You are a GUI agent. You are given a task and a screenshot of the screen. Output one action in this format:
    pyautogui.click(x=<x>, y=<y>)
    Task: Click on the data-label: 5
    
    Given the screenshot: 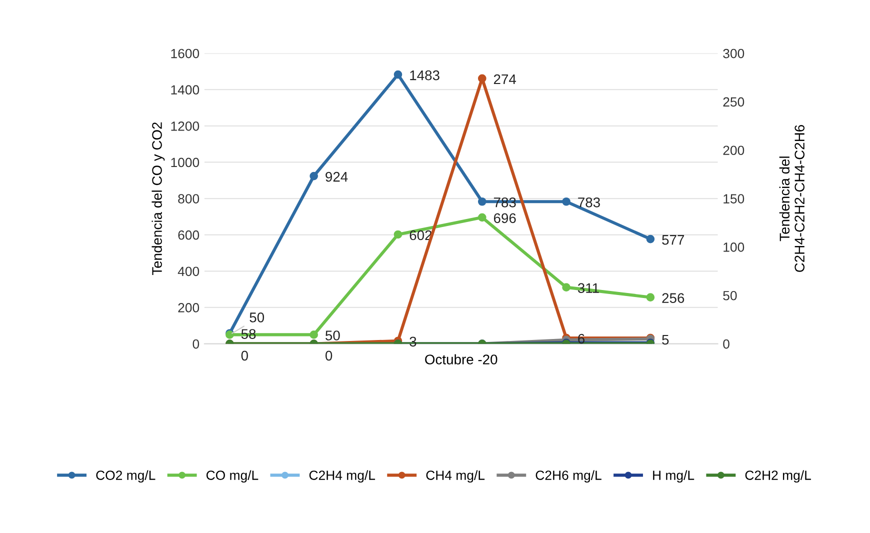 What is the action you would take?
    pyautogui.click(x=665, y=339)
    